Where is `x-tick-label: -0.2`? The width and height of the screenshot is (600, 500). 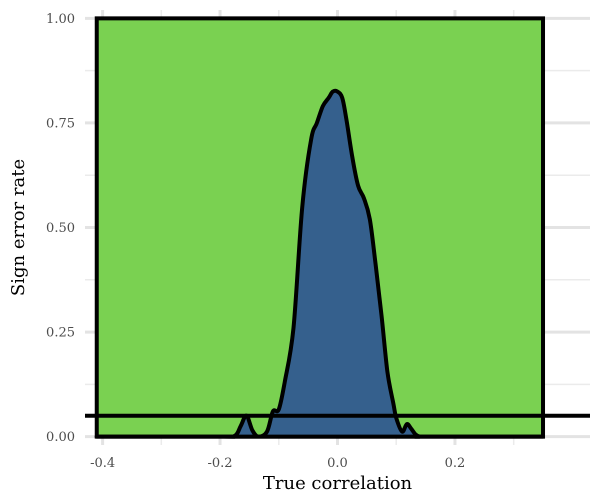 x-tick-label: -0.2 is located at coordinates (220, 463).